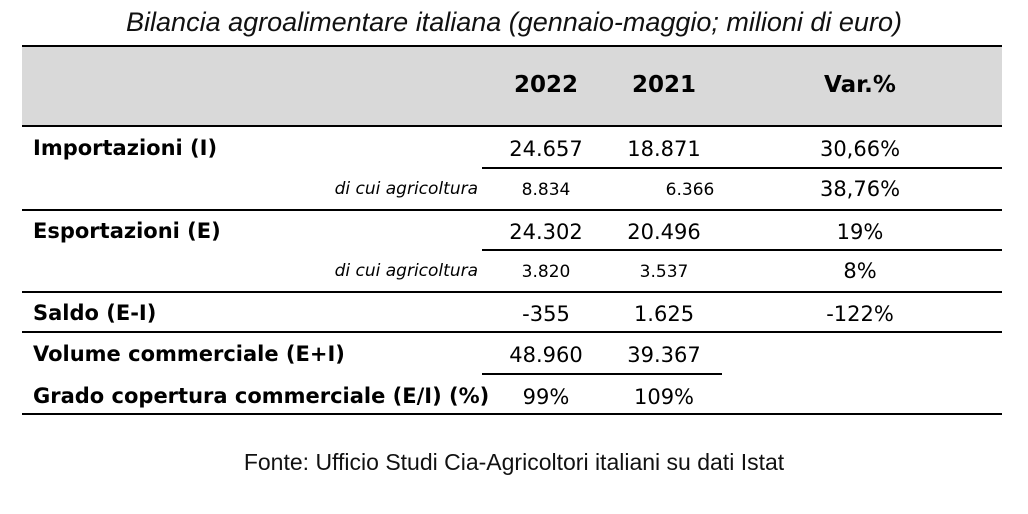 Image resolution: width=1028 pixels, height=514 pixels. I want to click on rule-import-sub, so click(742, 168).